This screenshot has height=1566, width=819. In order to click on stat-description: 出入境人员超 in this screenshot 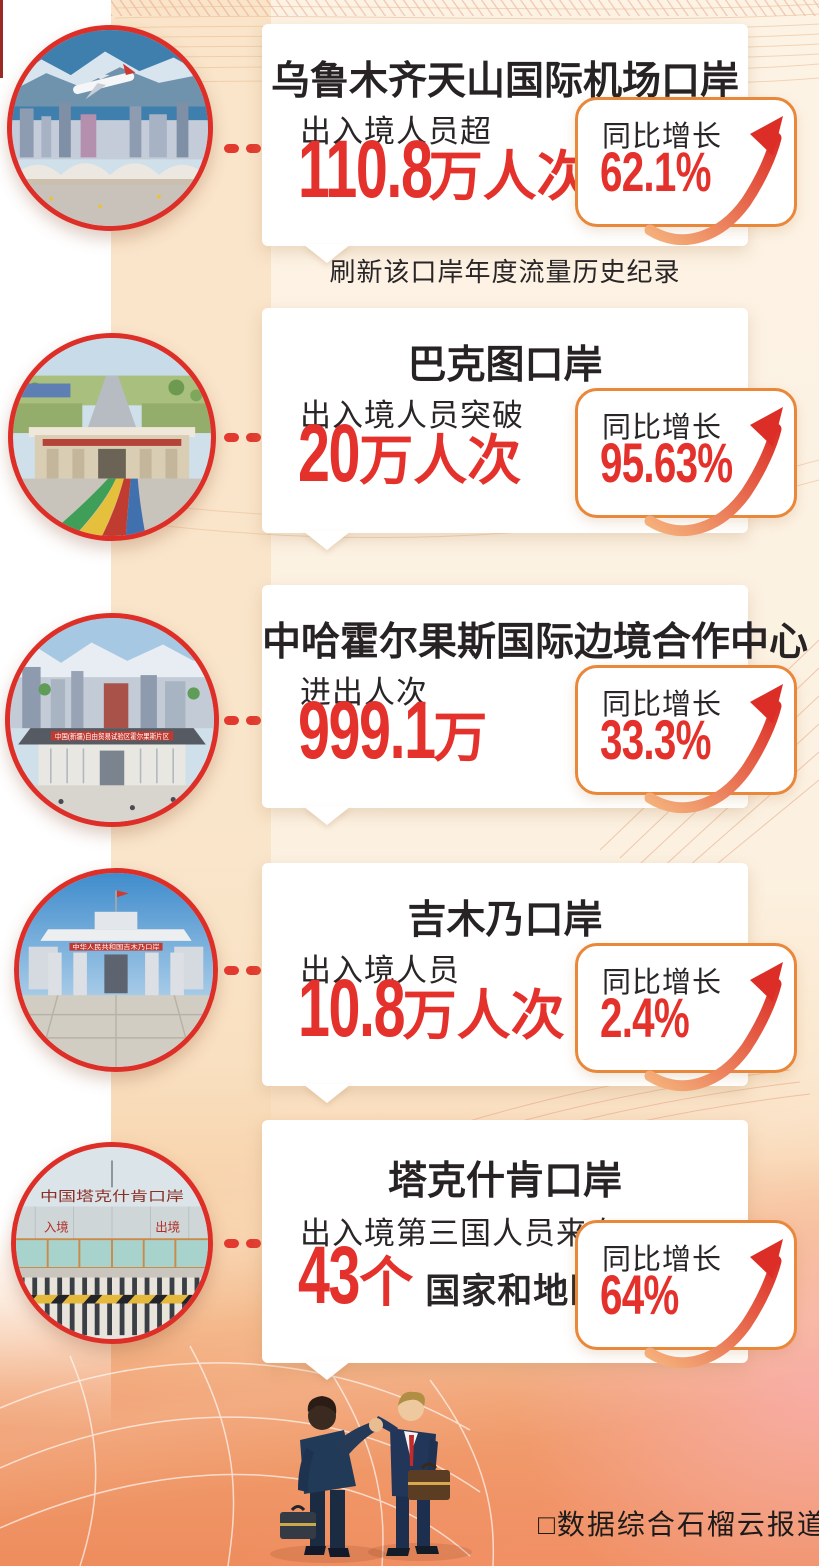, I will do `click(396, 131)`.